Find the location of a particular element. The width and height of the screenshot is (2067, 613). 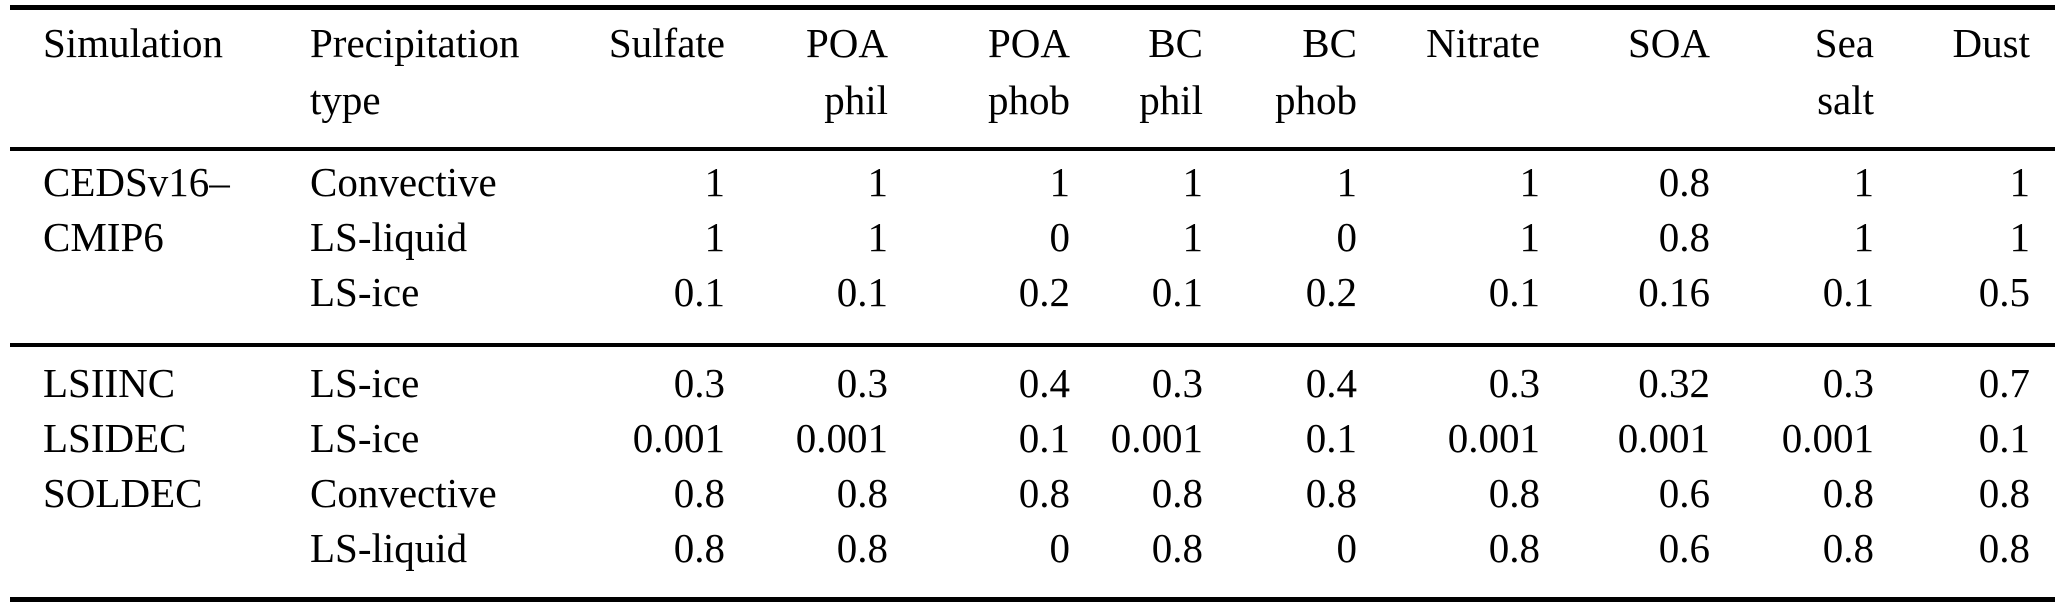

column-header-precipitation-type: Precipitation type is located at coordinates (415, 71).